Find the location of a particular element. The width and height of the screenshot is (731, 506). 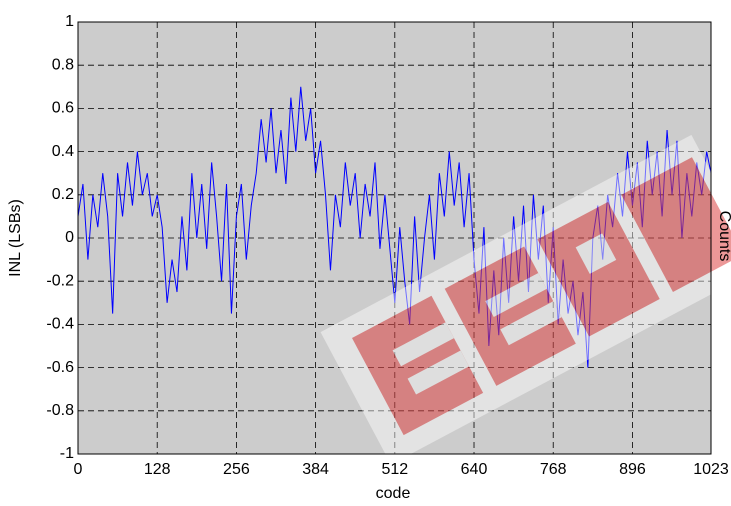

y-tick-label: 0.8 is located at coordinates (63, 64).